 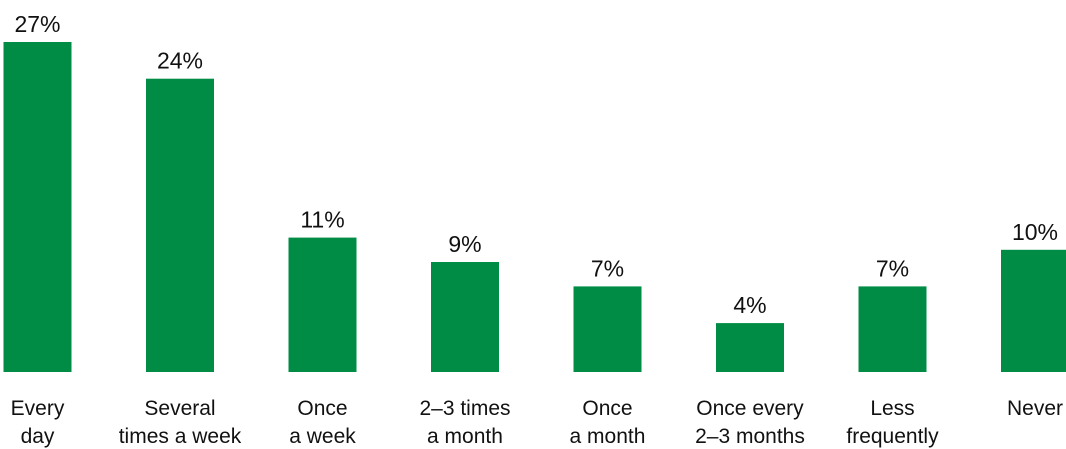 I want to click on category-label-1: Several times a week, so click(x=180, y=422).